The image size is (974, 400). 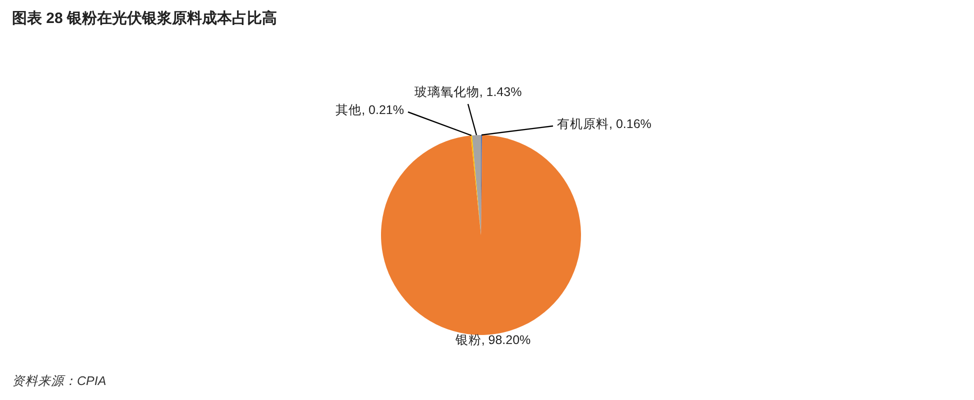 What do you see at coordinates (59, 381) in the screenshot?
I see `text: 资料来源：CPIA` at bounding box center [59, 381].